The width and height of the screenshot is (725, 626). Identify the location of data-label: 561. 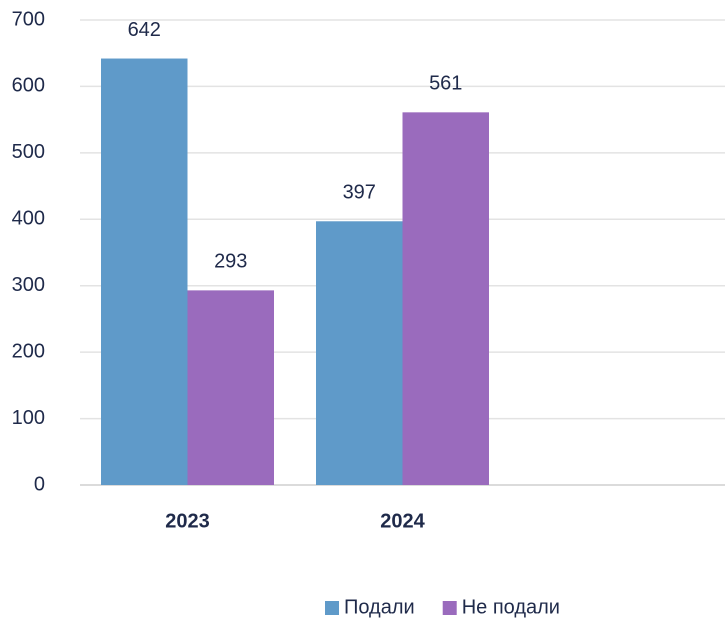
(445, 84).